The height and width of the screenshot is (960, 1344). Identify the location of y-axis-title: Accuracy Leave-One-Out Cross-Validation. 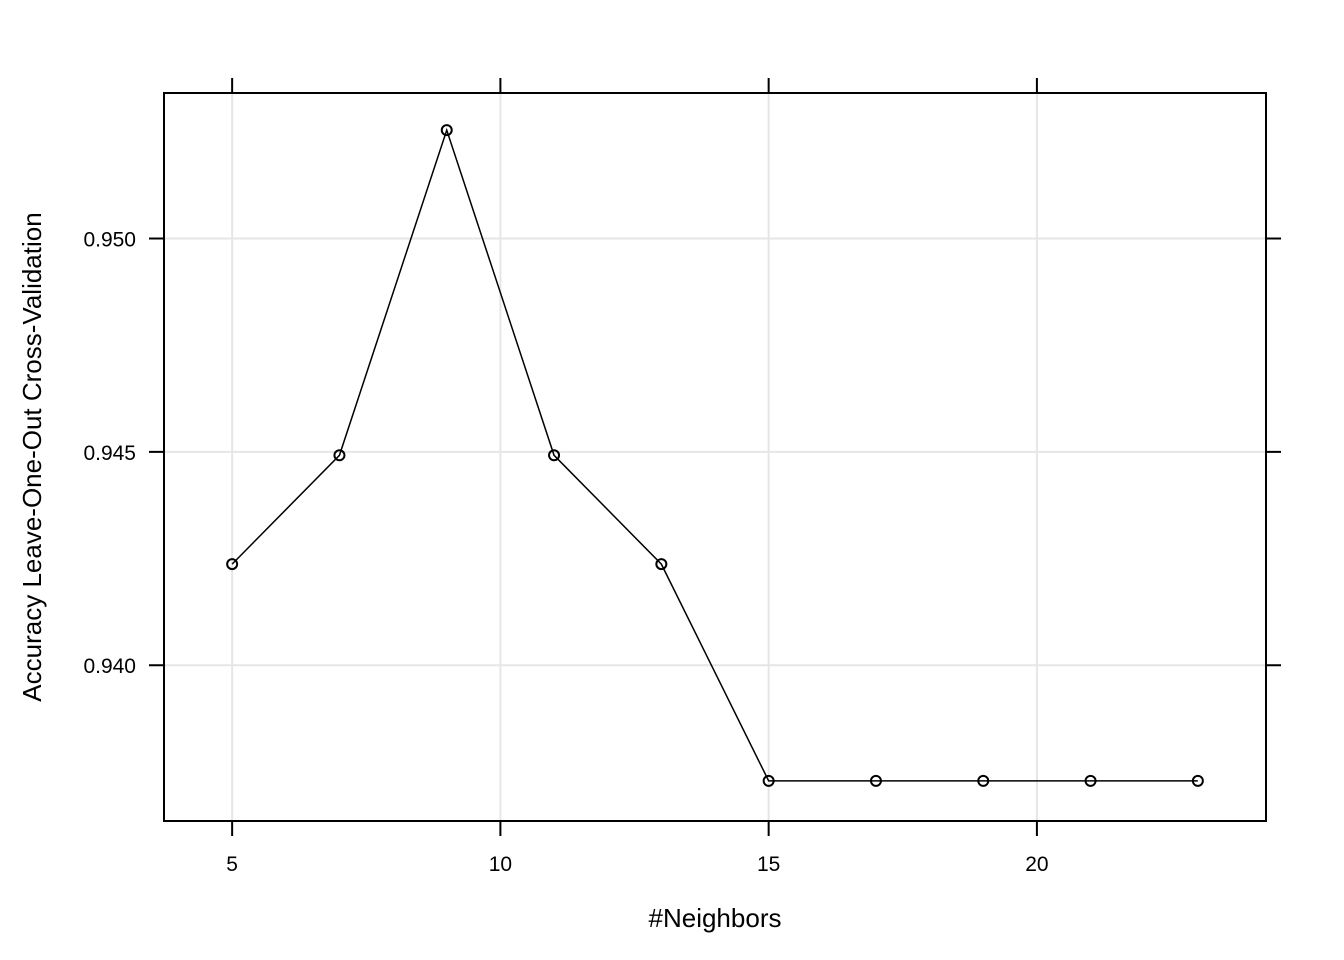
(32, 456).